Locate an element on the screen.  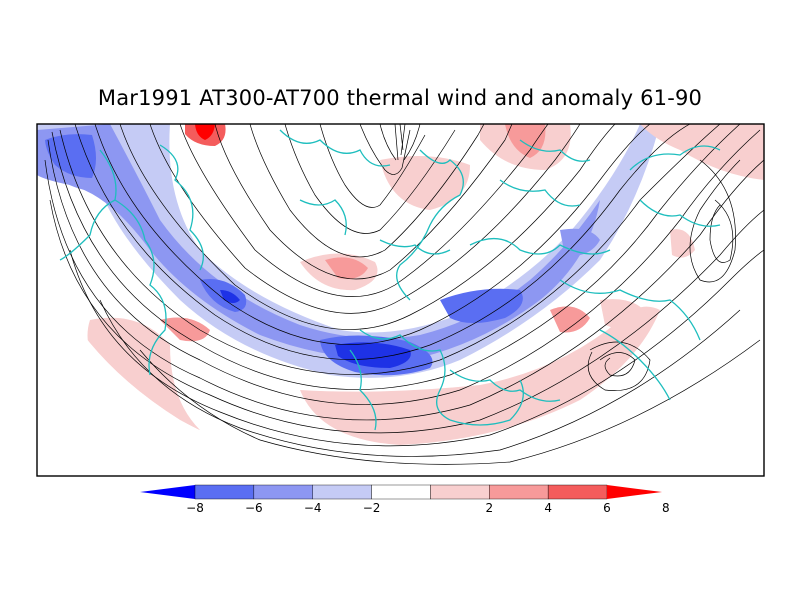
colorbar-tick-labels: −8 −6 −4 −2 2 4 6 8 is located at coordinates (428, 508).